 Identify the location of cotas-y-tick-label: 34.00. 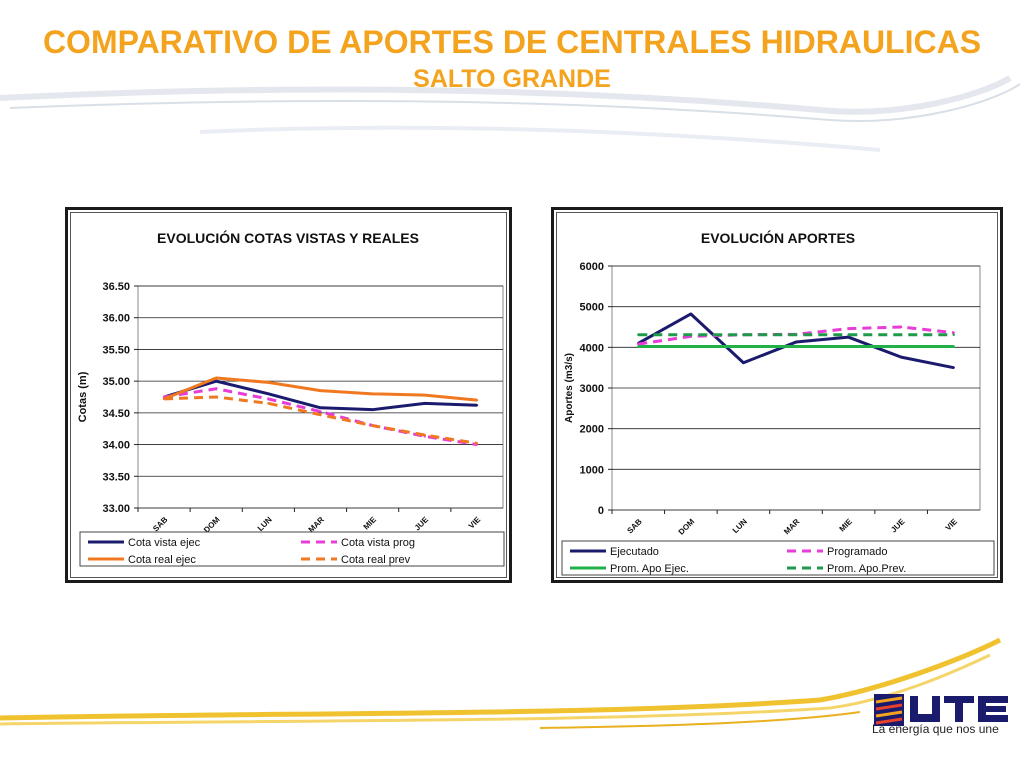
(116, 446).